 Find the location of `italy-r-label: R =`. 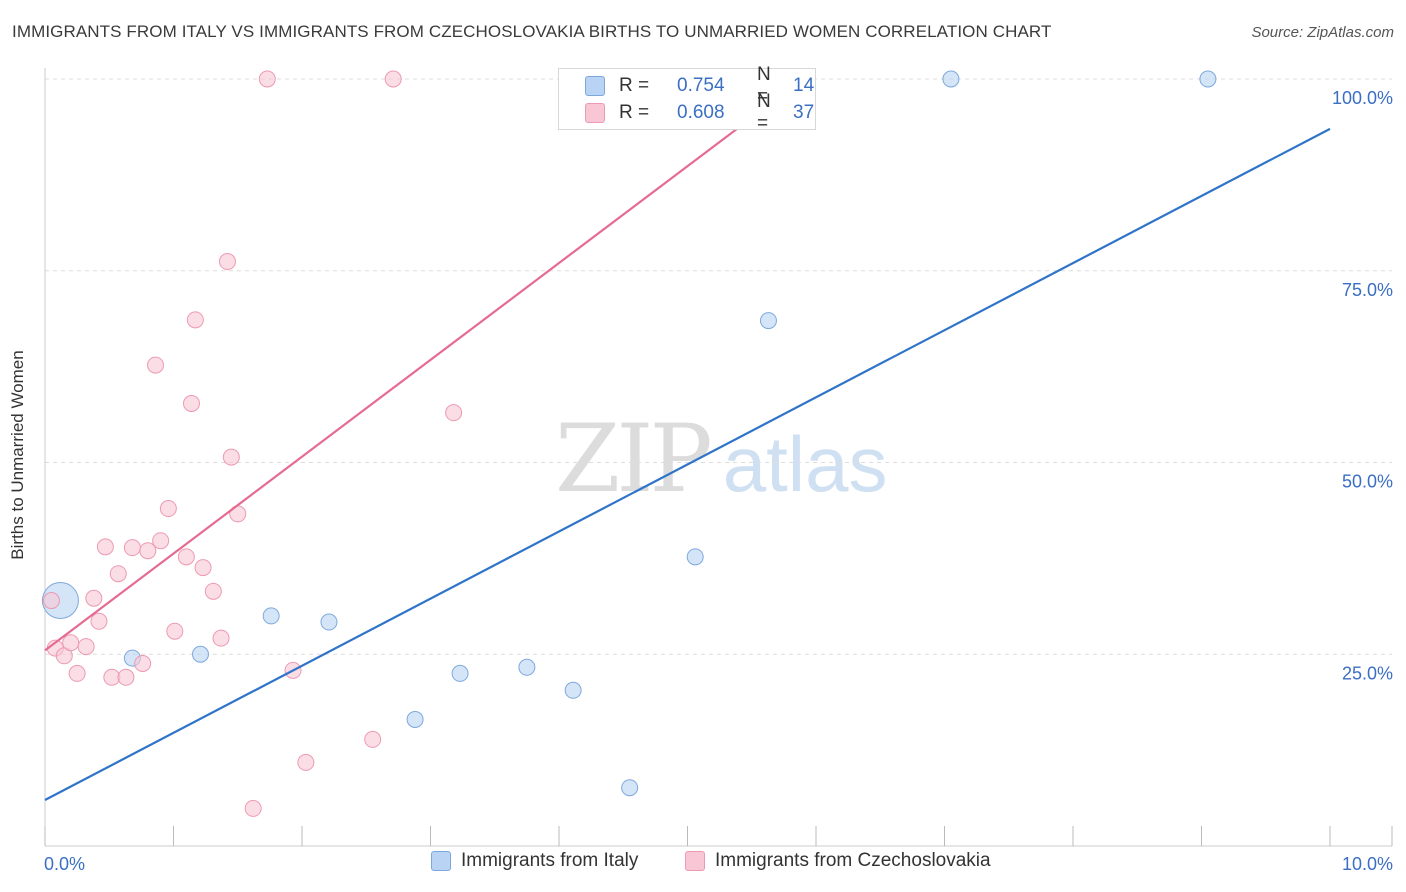

italy-r-label: R = is located at coordinates (634, 85).